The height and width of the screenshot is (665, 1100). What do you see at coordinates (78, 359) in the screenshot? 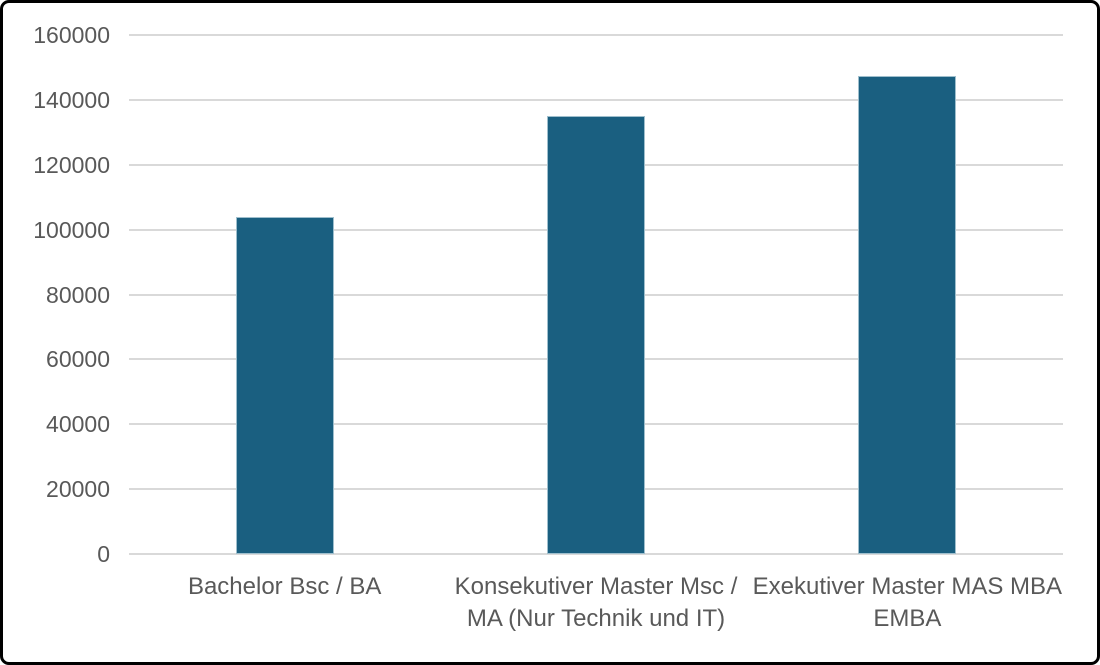
I see `y-axis-tick-label: 60000` at bounding box center [78, 359].